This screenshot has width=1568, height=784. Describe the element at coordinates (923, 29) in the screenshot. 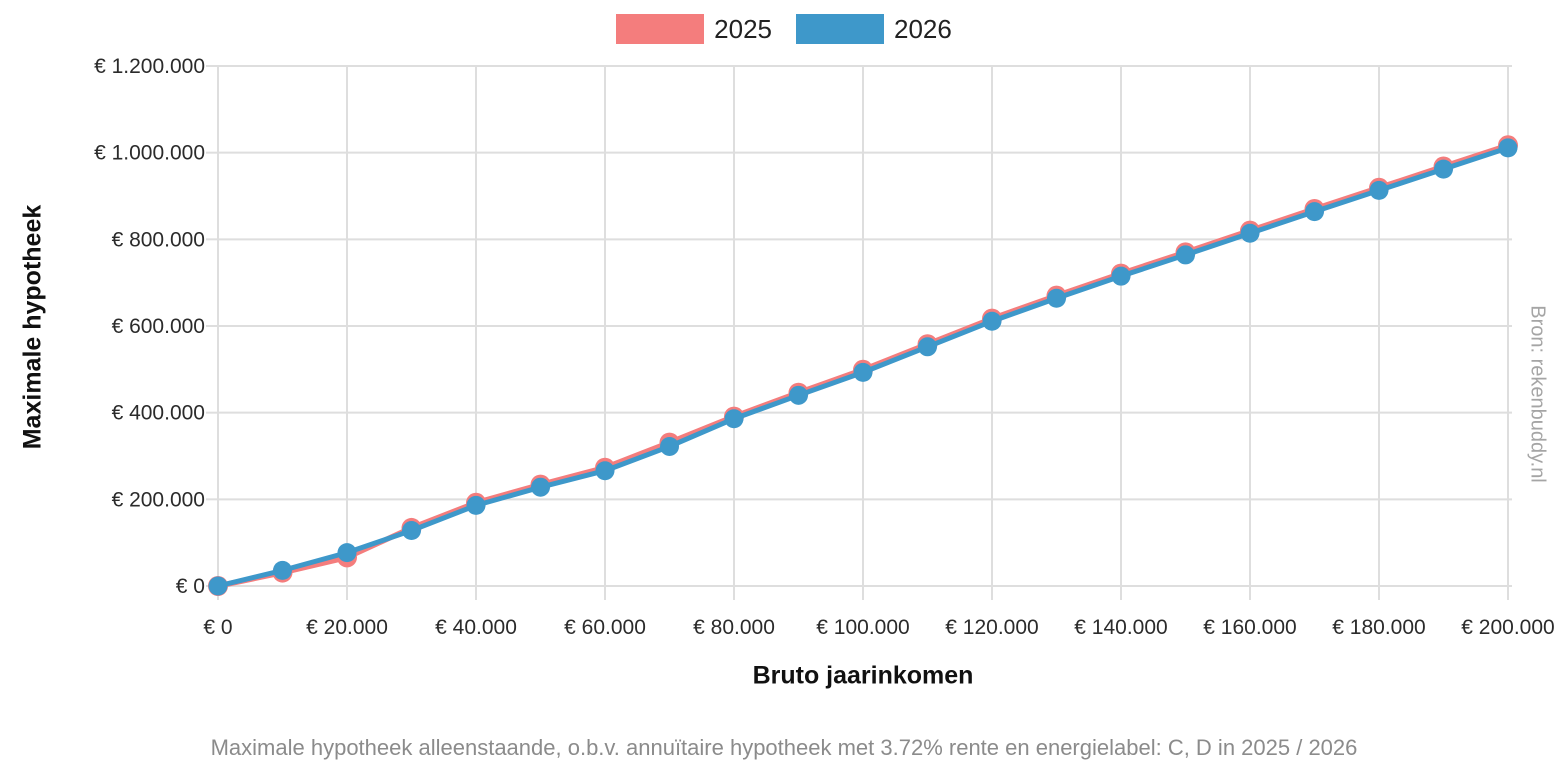

I see `legend-label-2026: 2026` at that location.